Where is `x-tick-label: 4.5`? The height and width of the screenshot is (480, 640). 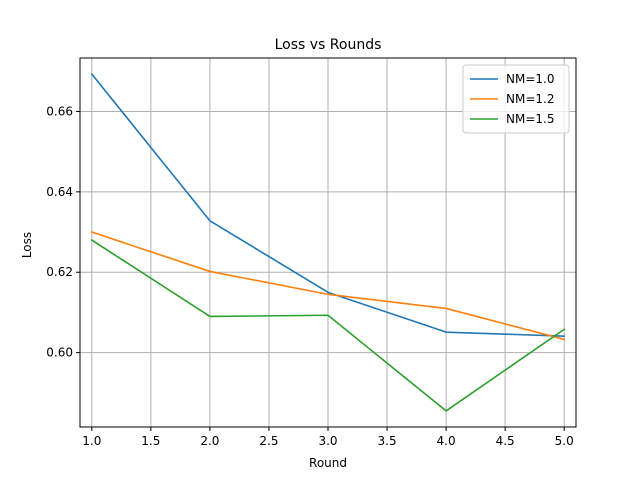 x-tick-label: 4.5 is located at coordinates (505, 441).